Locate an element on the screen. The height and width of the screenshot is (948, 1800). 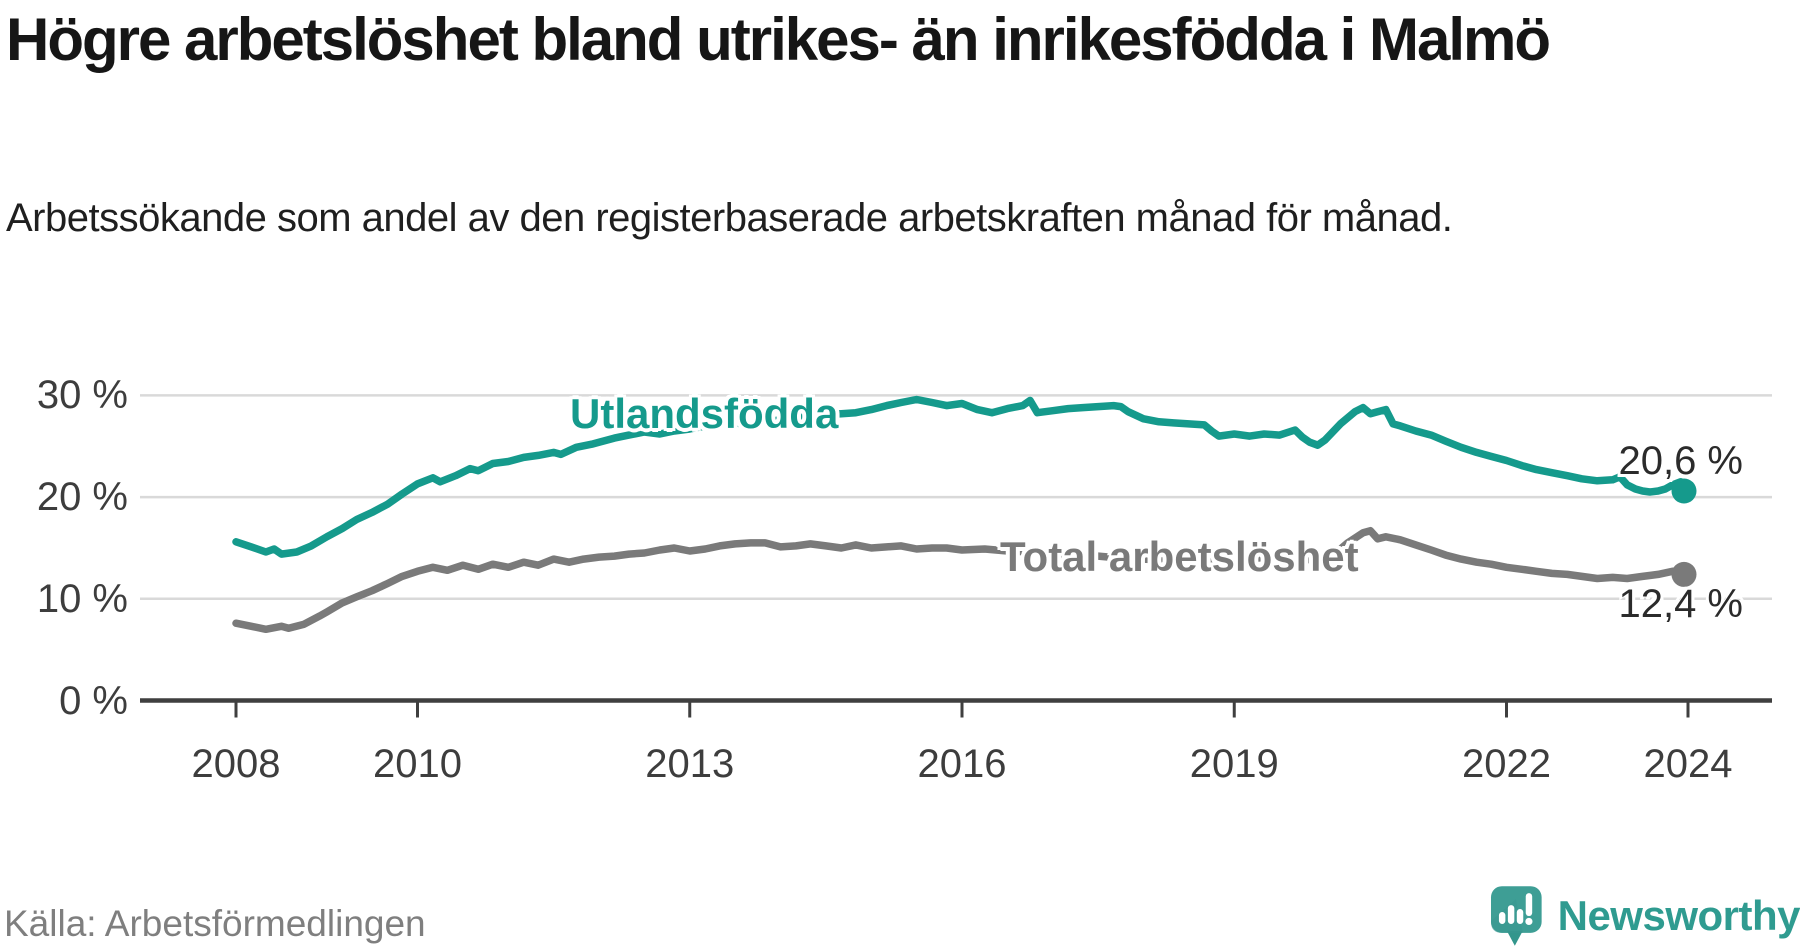
series-label-utlandsfodda: Utlandsfödda is located at coordinates (704, 413).